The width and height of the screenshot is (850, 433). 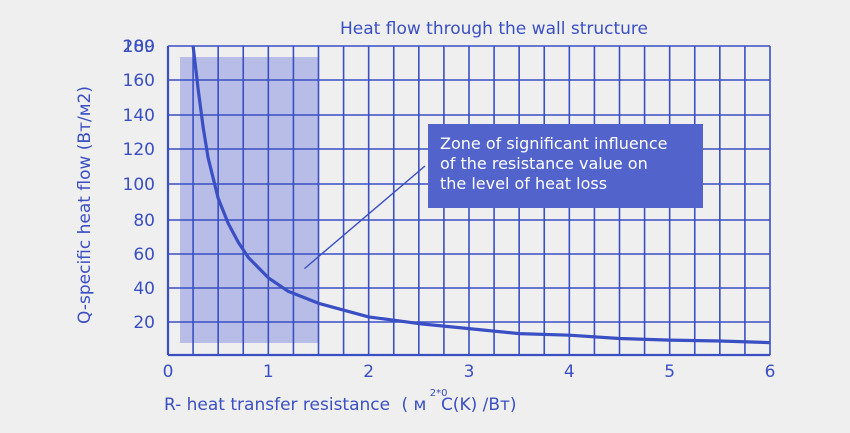 What do you see at coordinates (365, 217) in the screenshot?
I see `annotation-pointer` at bounding box center [365, 217].